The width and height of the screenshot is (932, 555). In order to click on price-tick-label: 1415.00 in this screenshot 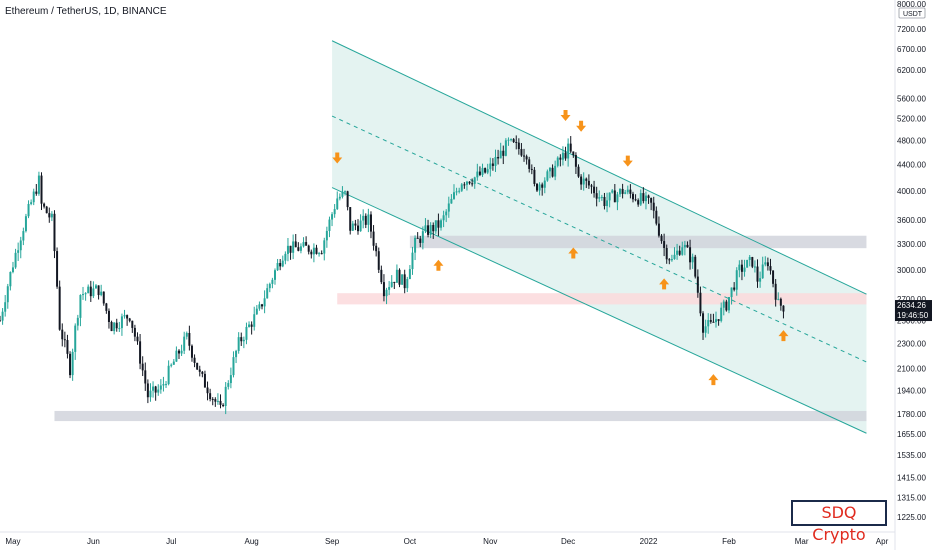, I will do `click(911, 477)`.